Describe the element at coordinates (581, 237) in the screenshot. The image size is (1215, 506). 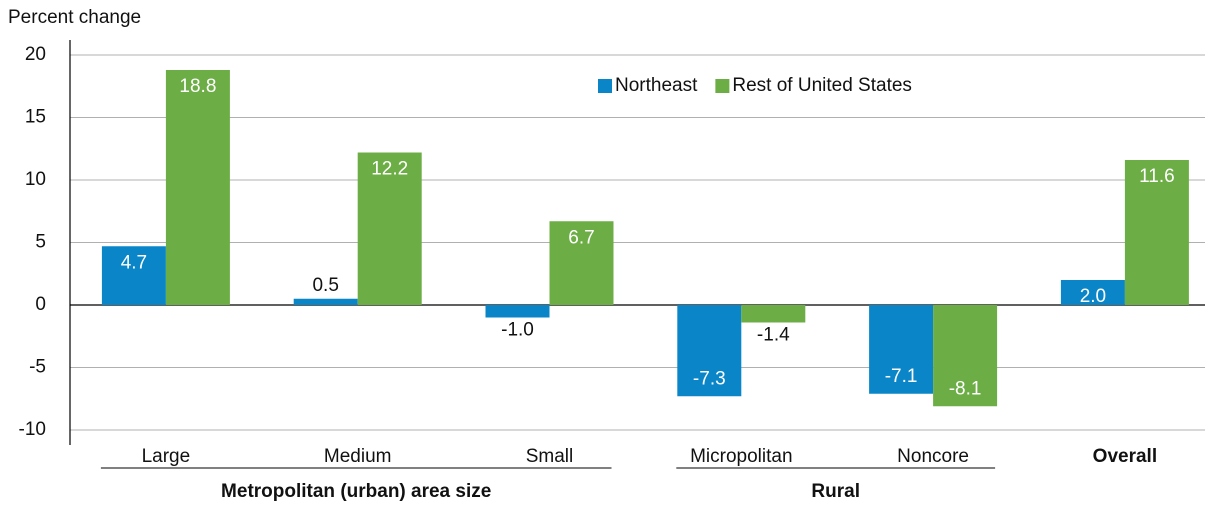
I see `value-label: 6.7` at that location.